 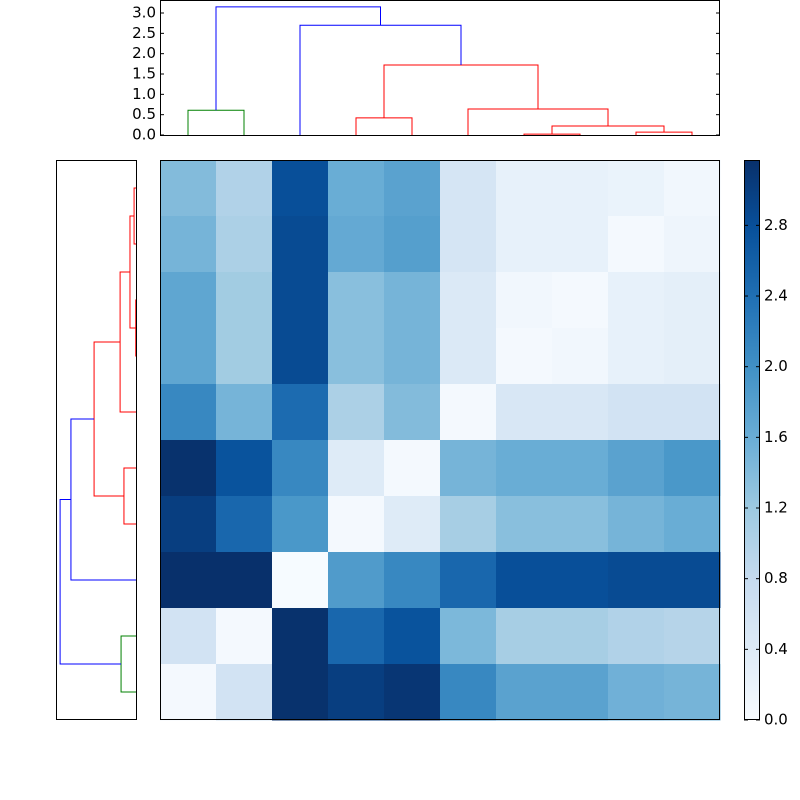 What do you see at coordinates (144, 114) in the screenshot?
I see `y-tick-label: 0.5` at bounding box center [144, 114].